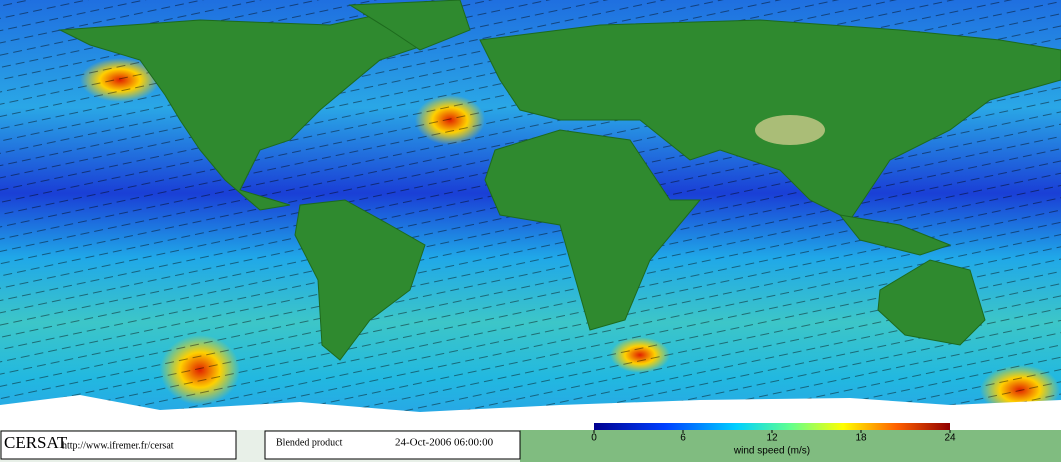 This screenshot has width=1061, height=467. Describe the element at coordinates (771, 451) in the screenshot. I see `colorbar-label: wind speed (m/s)` at that location.